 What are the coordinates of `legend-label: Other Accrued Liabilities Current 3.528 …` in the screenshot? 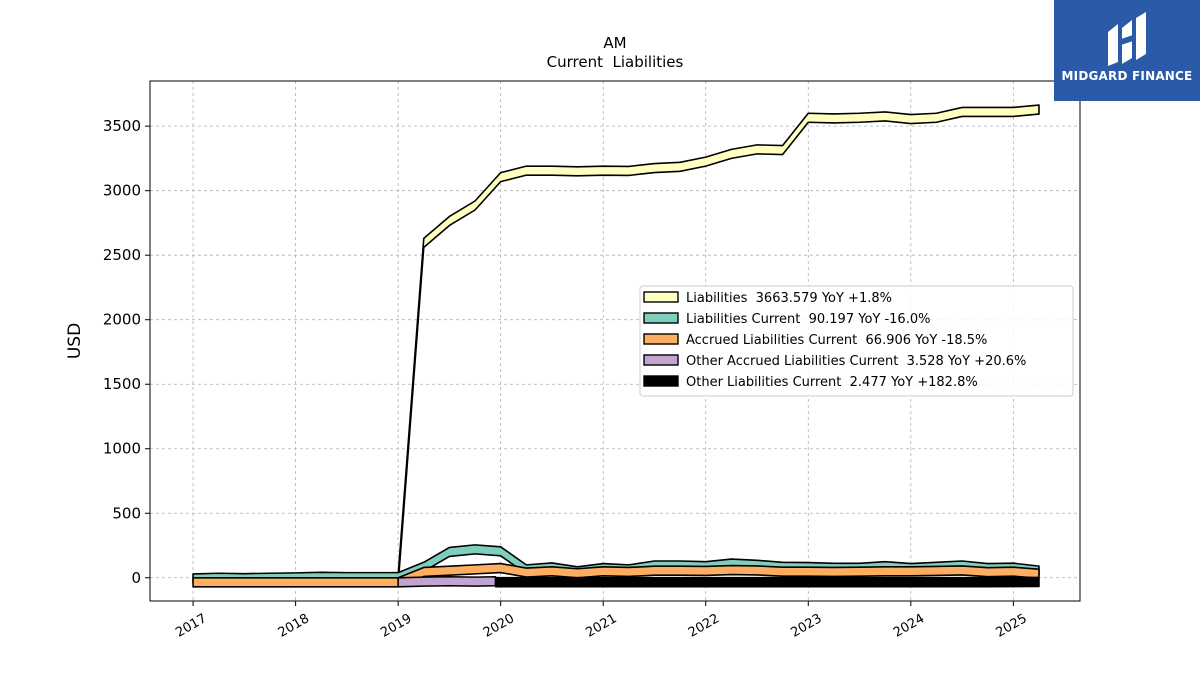 It's located at (856, 361).